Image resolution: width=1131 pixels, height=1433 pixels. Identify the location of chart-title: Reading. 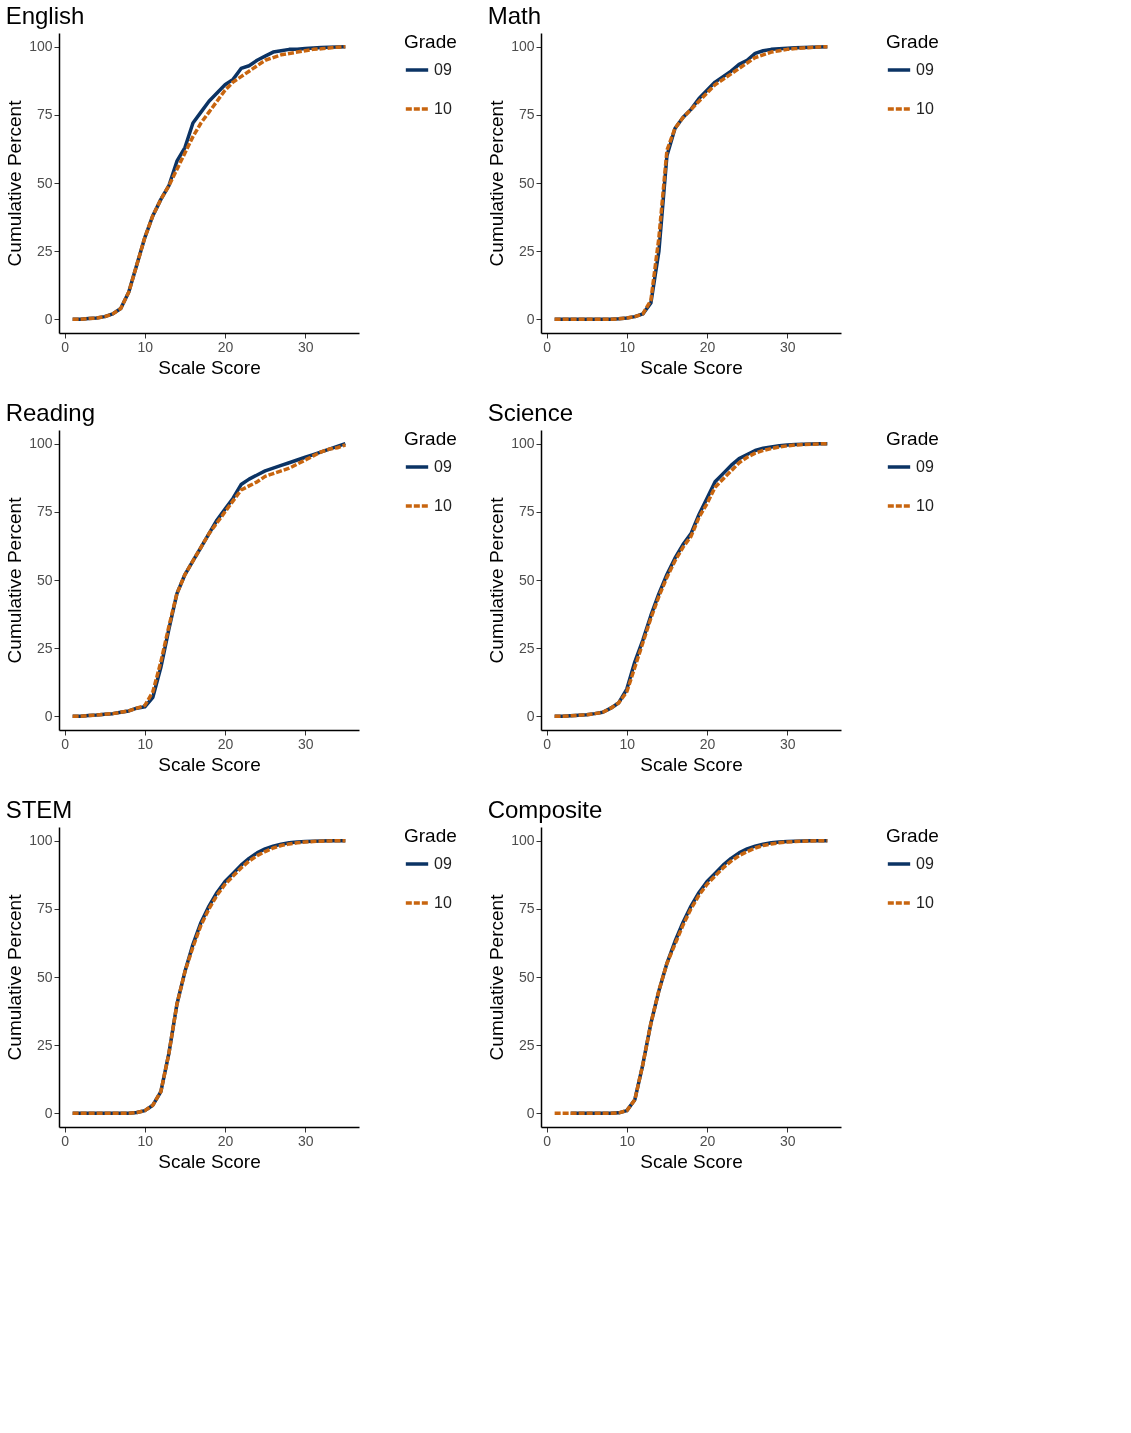
(50, 412).